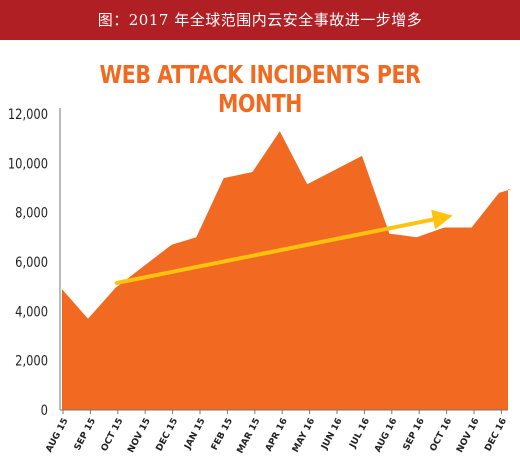 This screenshot has width=520, height=464. What do you see at coordinates (441, 435) in the screenshot?
I see `x-tick-label: OCT 16` at bounding box center [441, 435].